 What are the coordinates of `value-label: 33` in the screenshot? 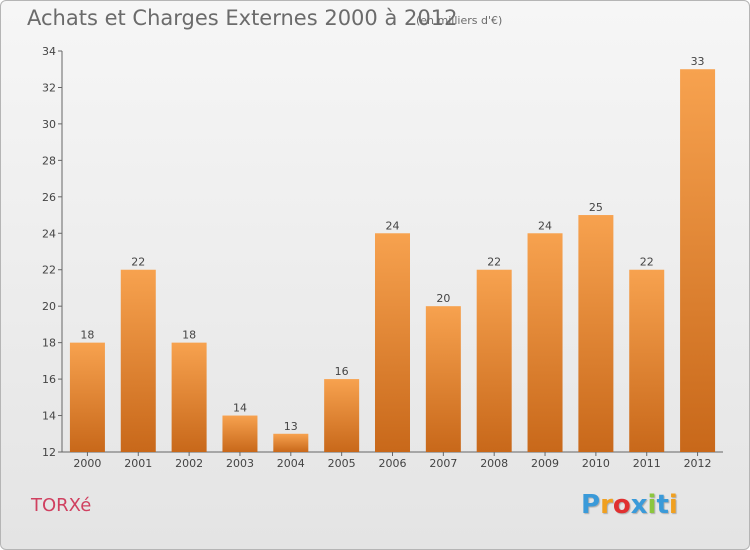 It's located at (698, 61).